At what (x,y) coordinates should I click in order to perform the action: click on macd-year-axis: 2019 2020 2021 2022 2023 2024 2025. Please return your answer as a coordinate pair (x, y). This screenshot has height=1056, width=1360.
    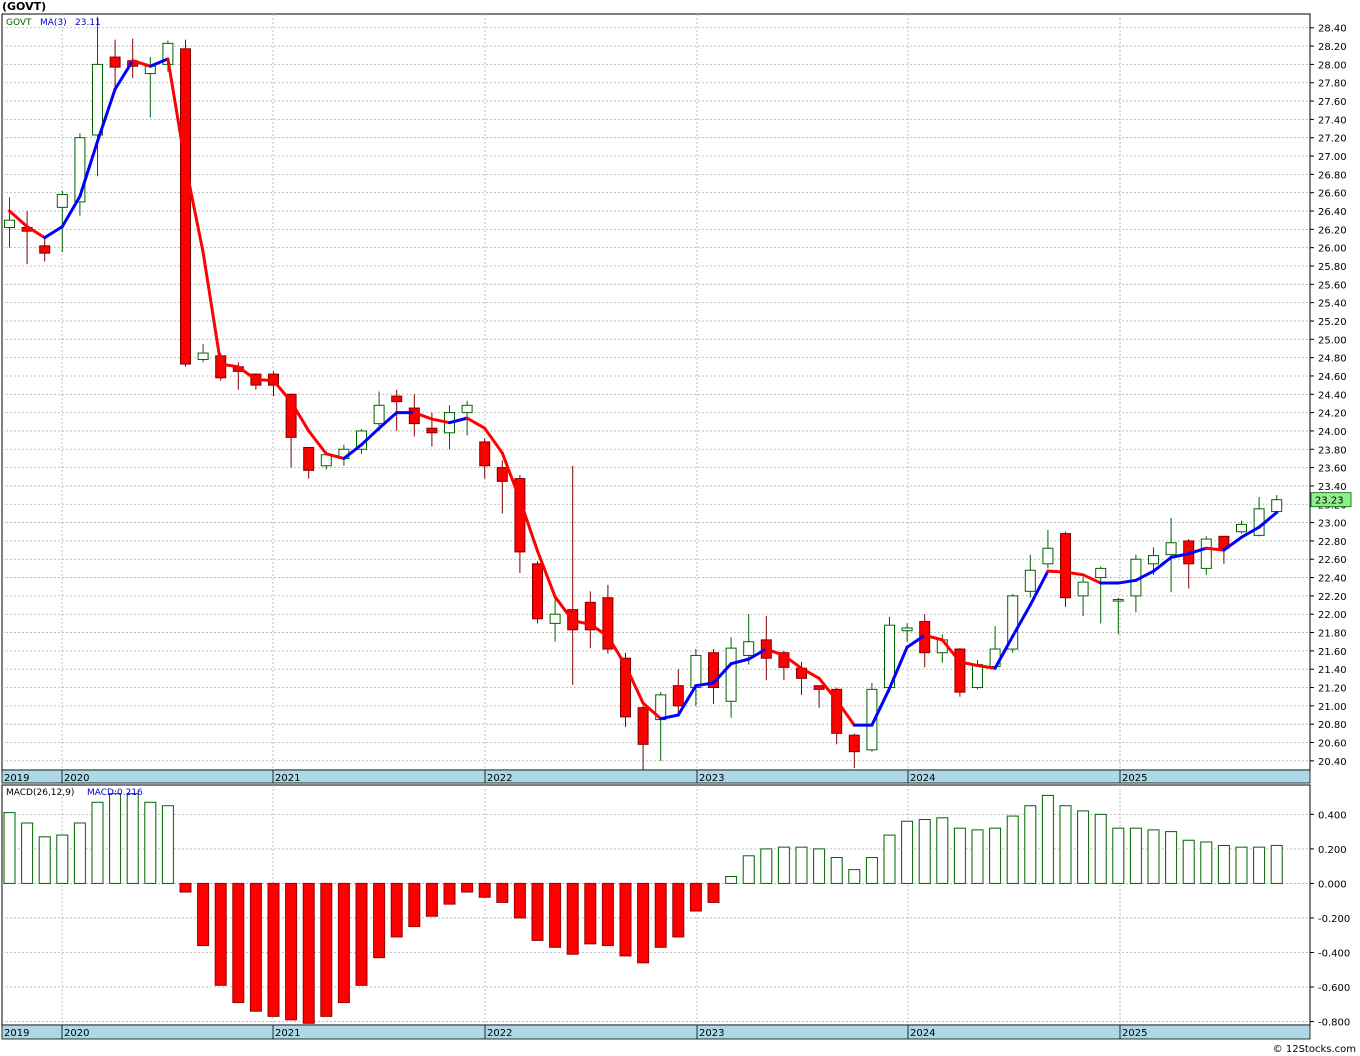
    Looking at the image, I should click on (656, 1032).